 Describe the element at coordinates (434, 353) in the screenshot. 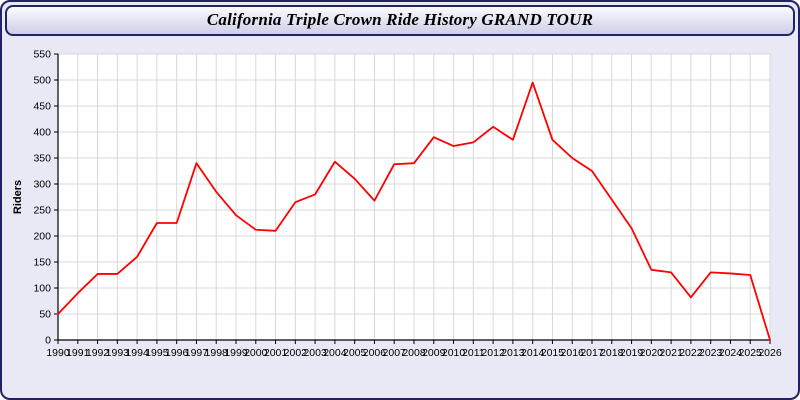

I see `x-tick-label: 2009` at that location.